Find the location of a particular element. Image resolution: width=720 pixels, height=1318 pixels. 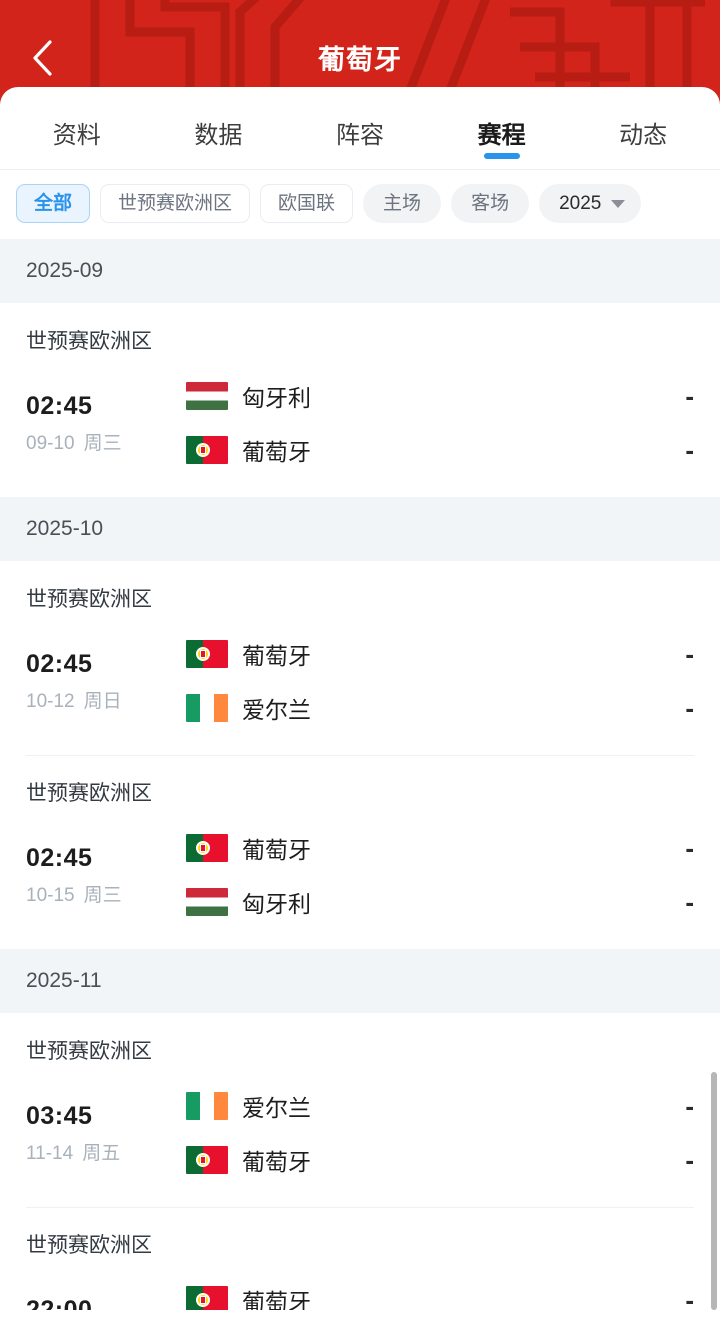

filter-label: 全部 is located at coordinates (53, 203).